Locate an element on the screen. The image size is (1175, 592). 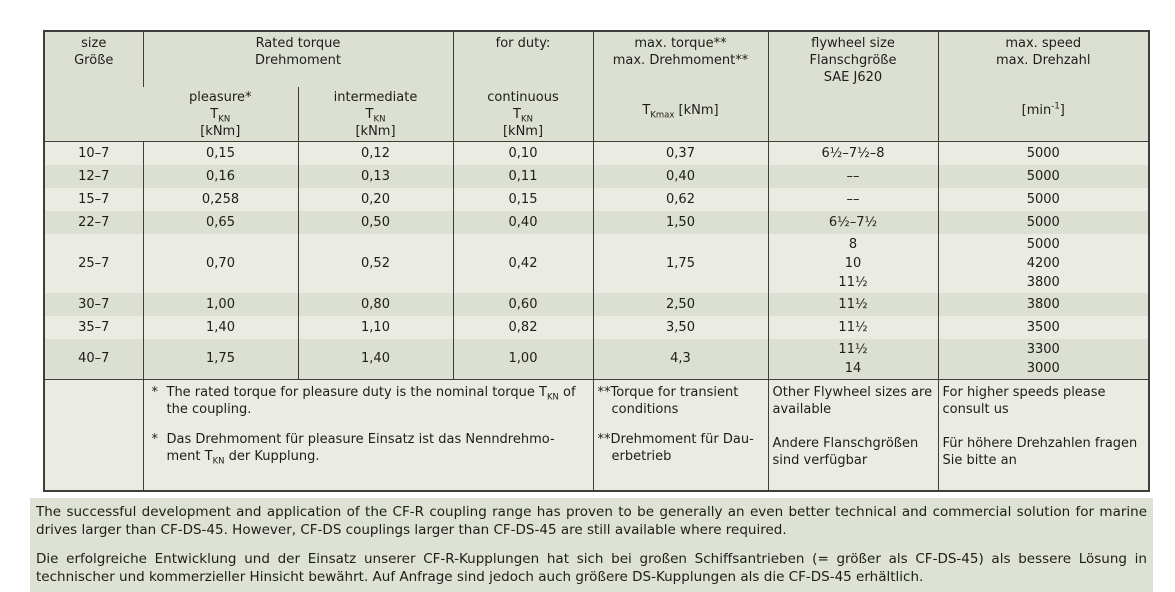
cell-pleasure: 0,258 is located at coordinates (220, 199).